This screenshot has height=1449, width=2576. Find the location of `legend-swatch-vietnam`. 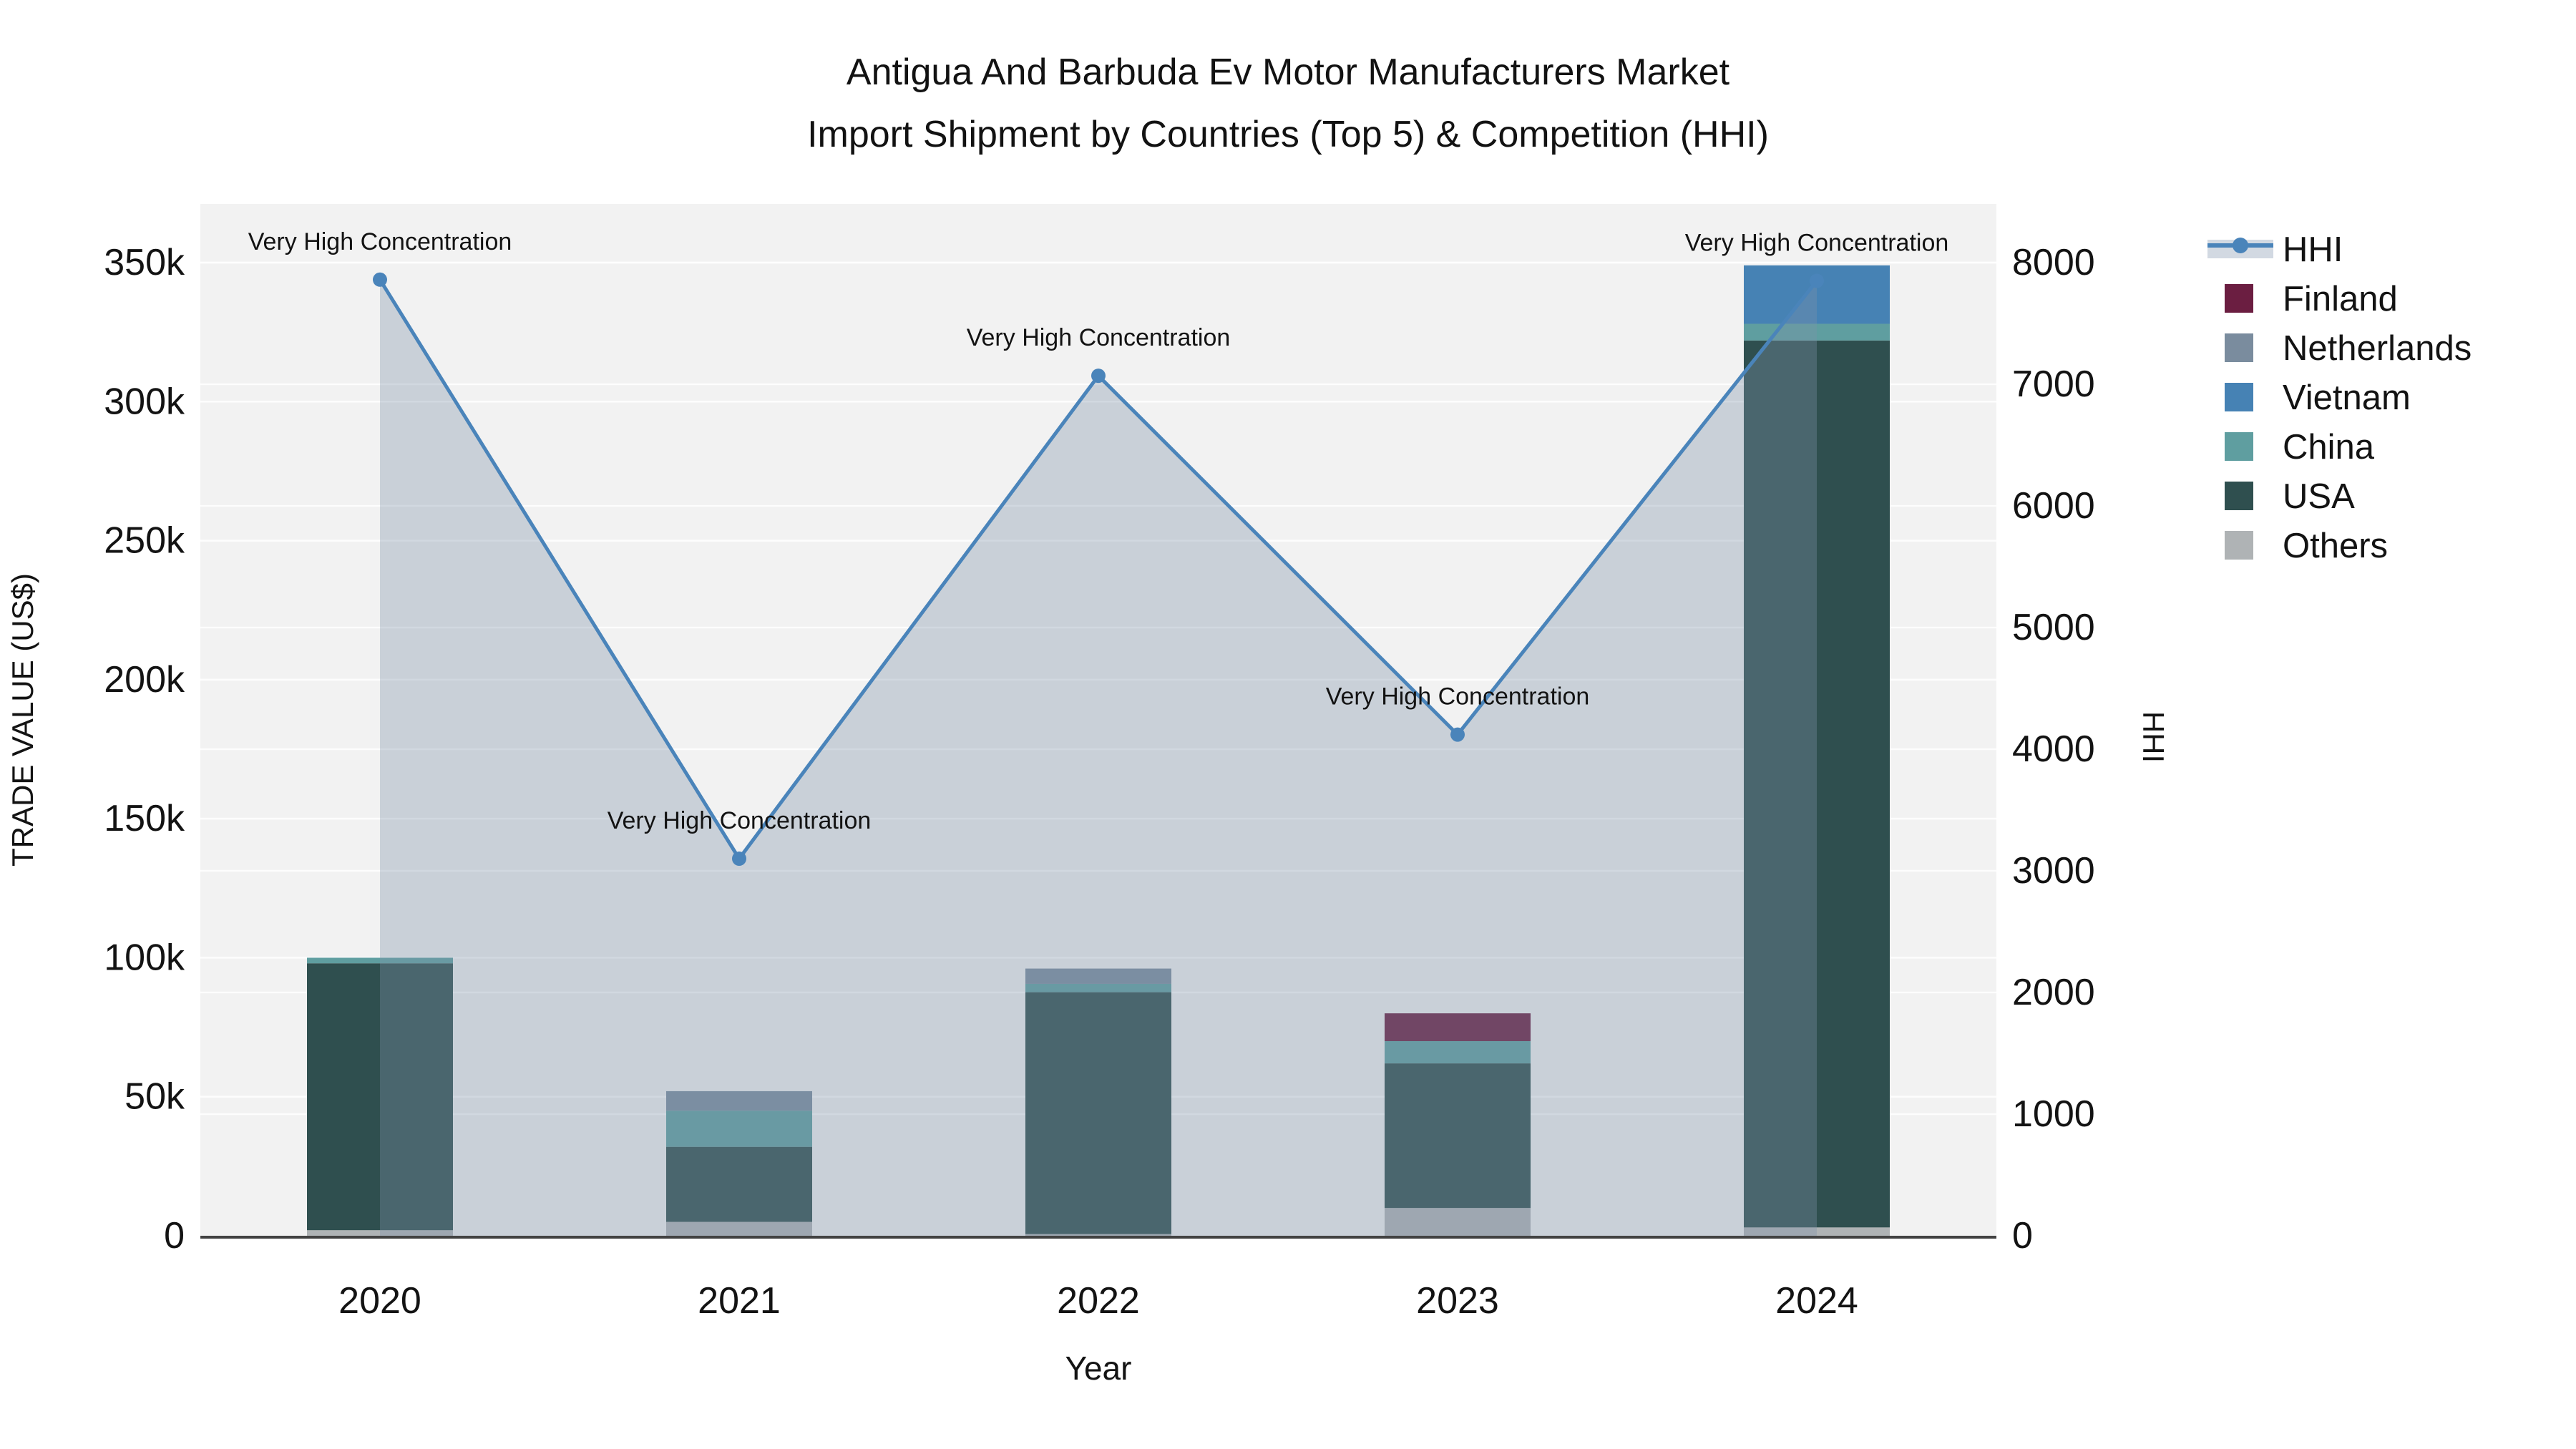

legend-swatch-vietnam is located at coordinates (2239, 397).